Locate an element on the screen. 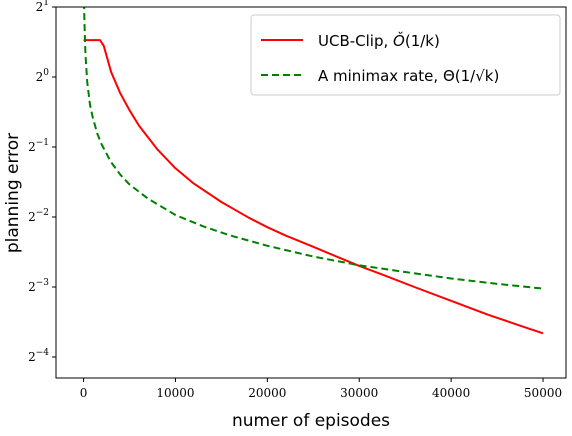 The image size is (572, 436). legend-label-minimax-rest: (1/√k) is located at coordinates (477, 76).